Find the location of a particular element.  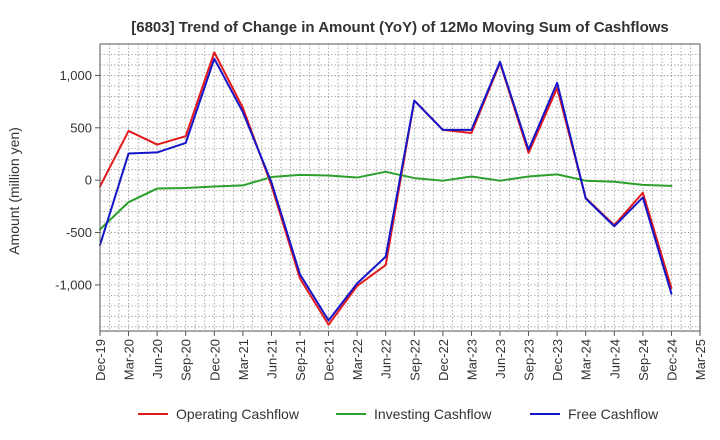

y-tick-label: -1,000 is located at coordinates (73, 284).